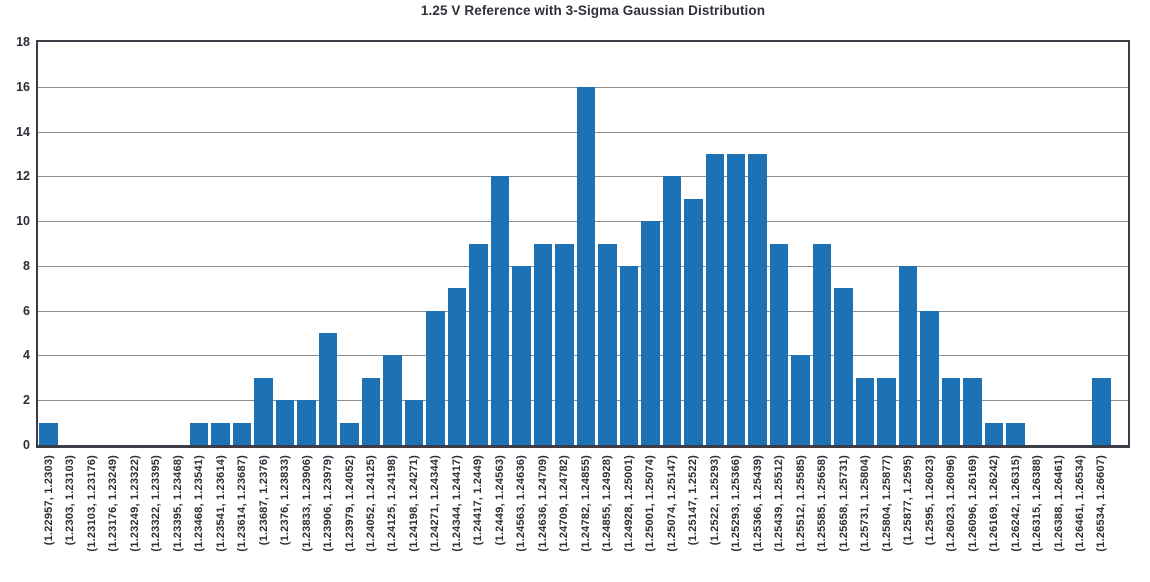  What do you see at coordinates (23, 176) in the screenshot?
I see `y-tick-label: 12` at bounding box center [23, 176].